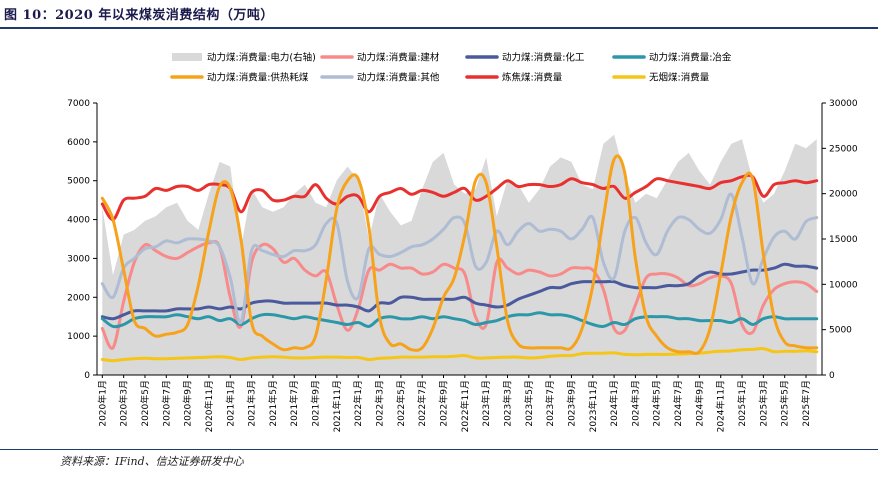 The height and width of the screenshot is (480, 878). What do you see at coordinates (614, 403) in the screenshot?
I see `x-tick-label: 2024年1月` at bounding box center [614, 403].